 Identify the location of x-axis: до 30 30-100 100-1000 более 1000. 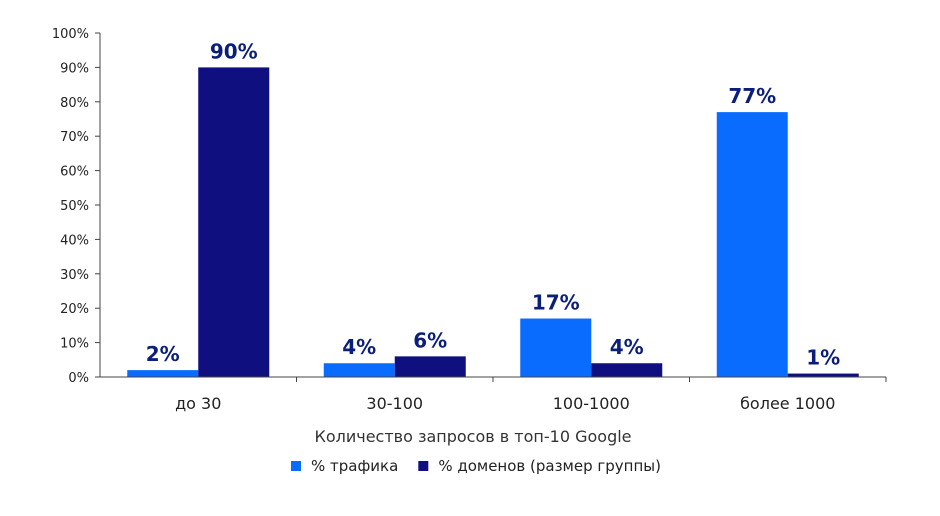
(493, 394).